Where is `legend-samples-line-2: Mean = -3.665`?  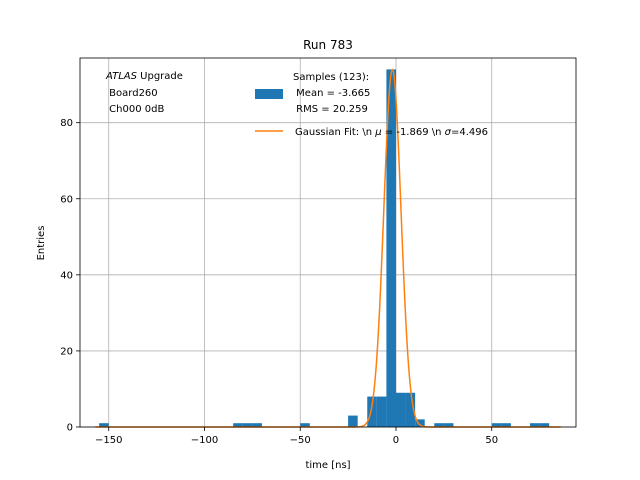
legend-samples-line-2: Mean = -3.665 is located at coordinates (331, 93).